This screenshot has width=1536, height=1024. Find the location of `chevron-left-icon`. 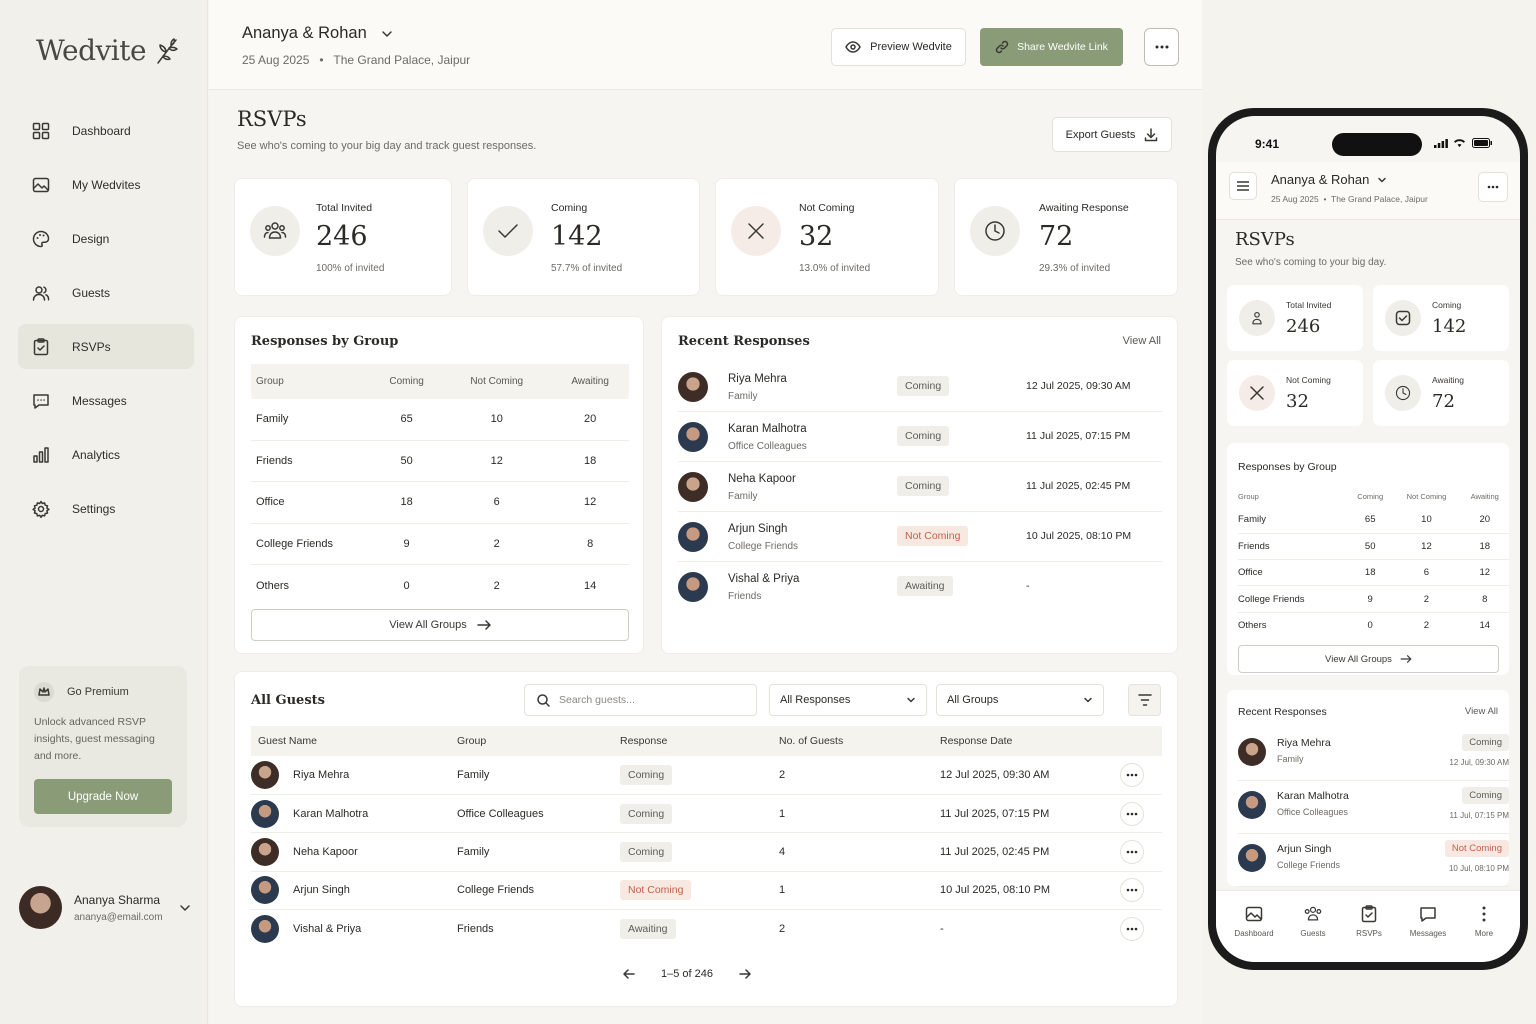

chevron-left-icon is located at coordinates (629, 974).